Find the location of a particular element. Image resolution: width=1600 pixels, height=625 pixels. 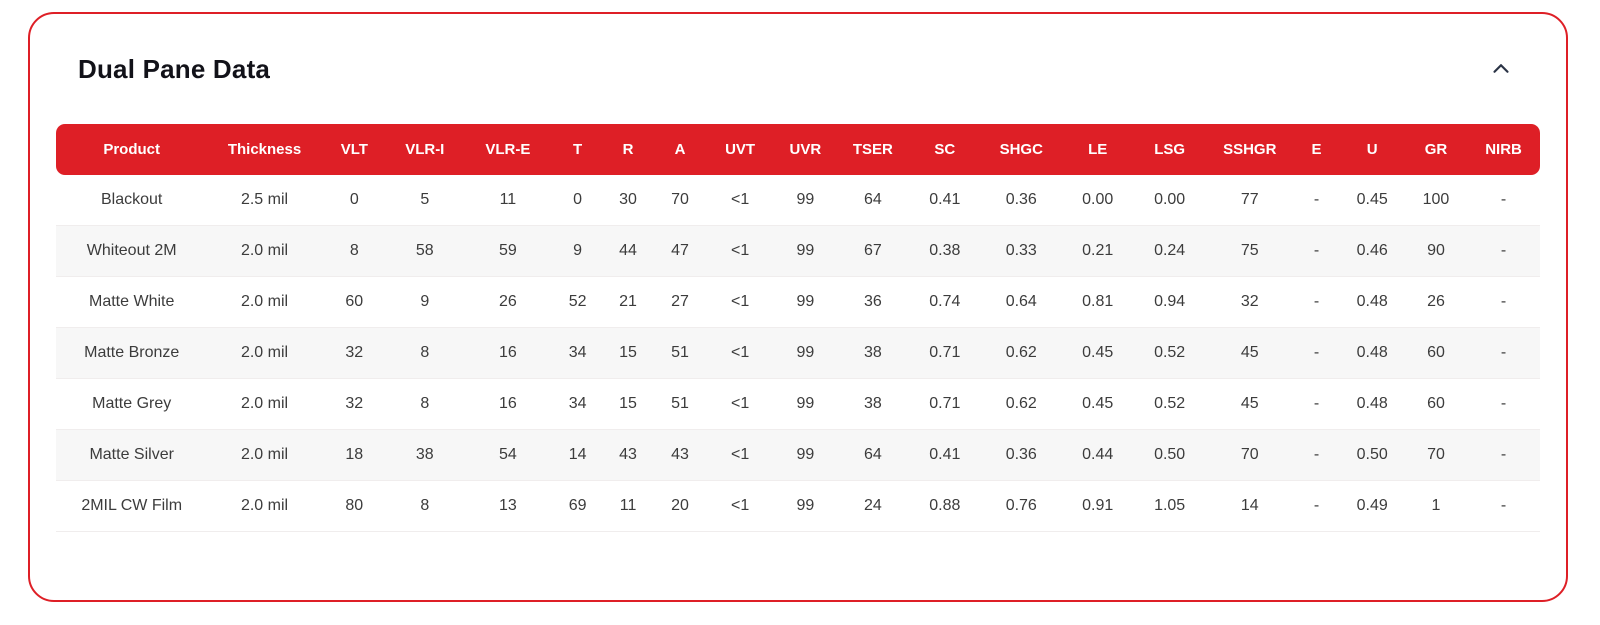

data-cell: 0.41 is located at coordinates (945, 455).